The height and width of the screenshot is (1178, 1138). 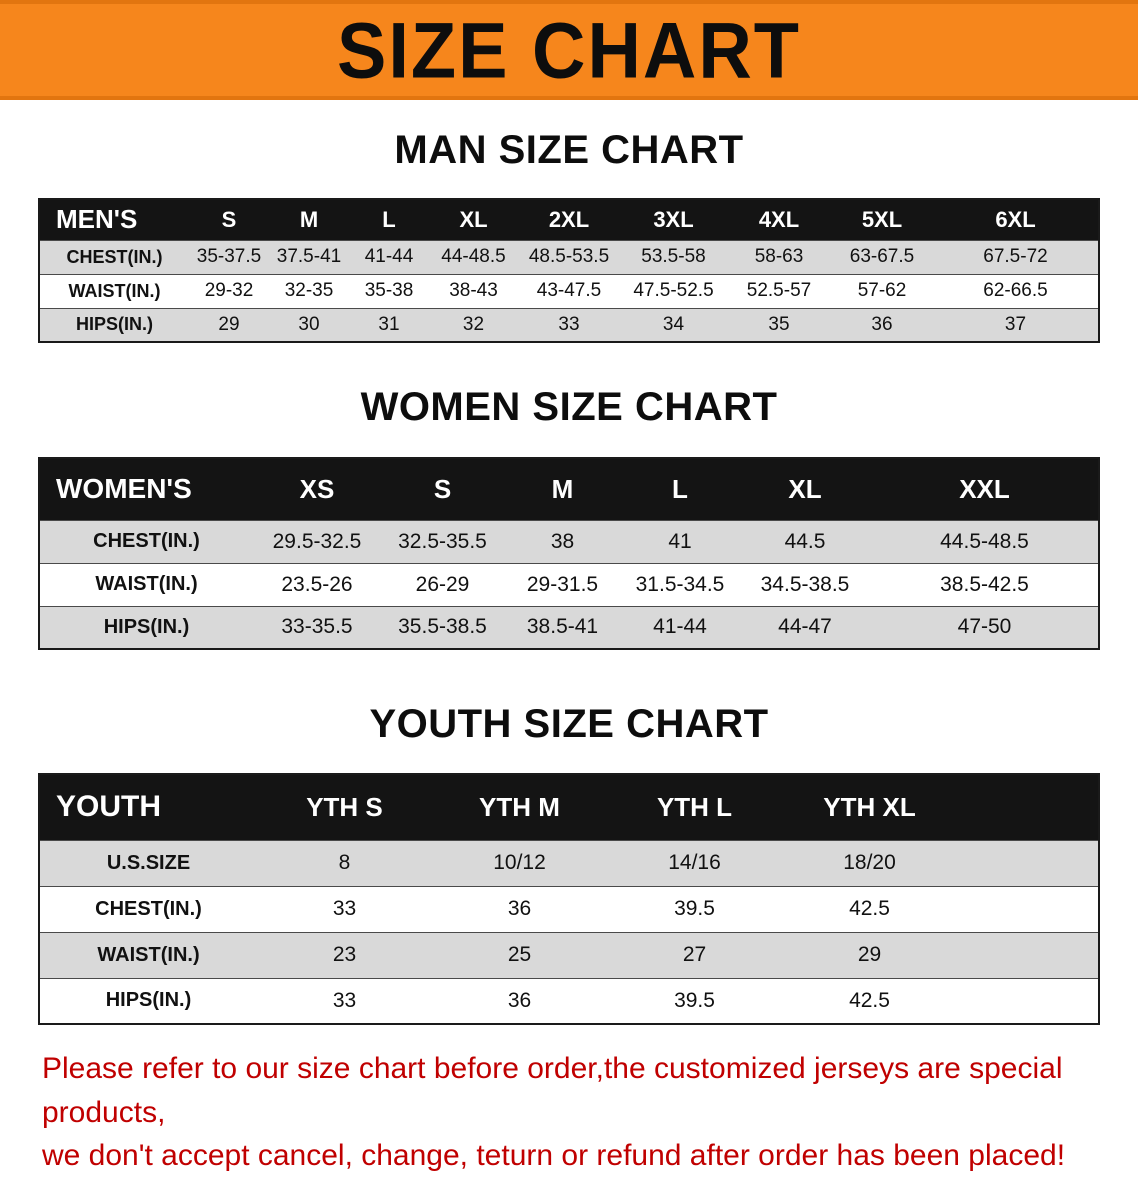 What do you see at coordinates (779, 256) in the screenshot?
I see `value-cell: 58-63` at bounding box center [779, 256].